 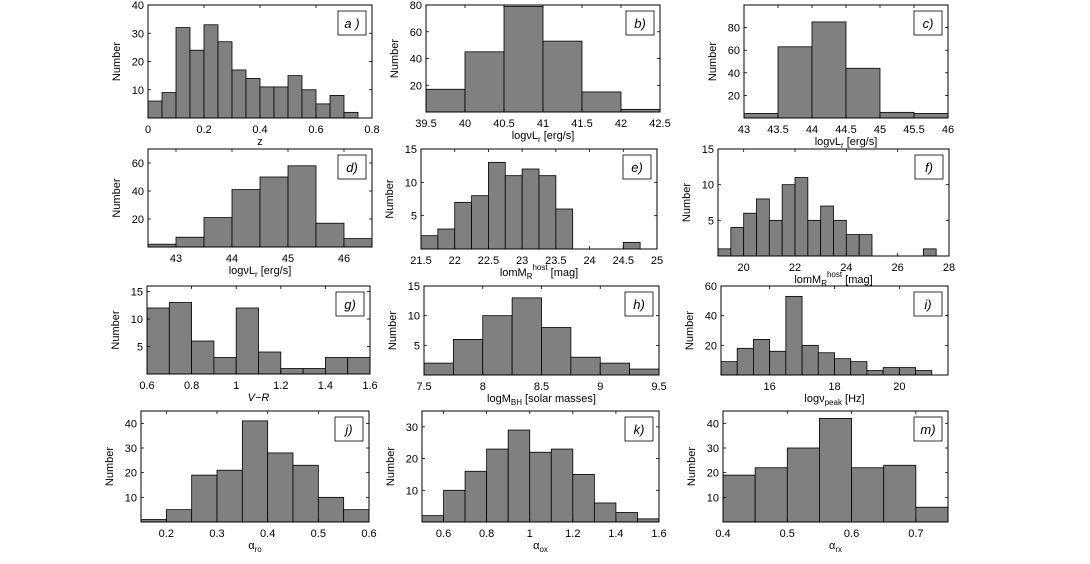 What do you see at coordinates (416, 6) in the screenshot?
I see `y-tick-label: 80` at bounding box center [416, 6].